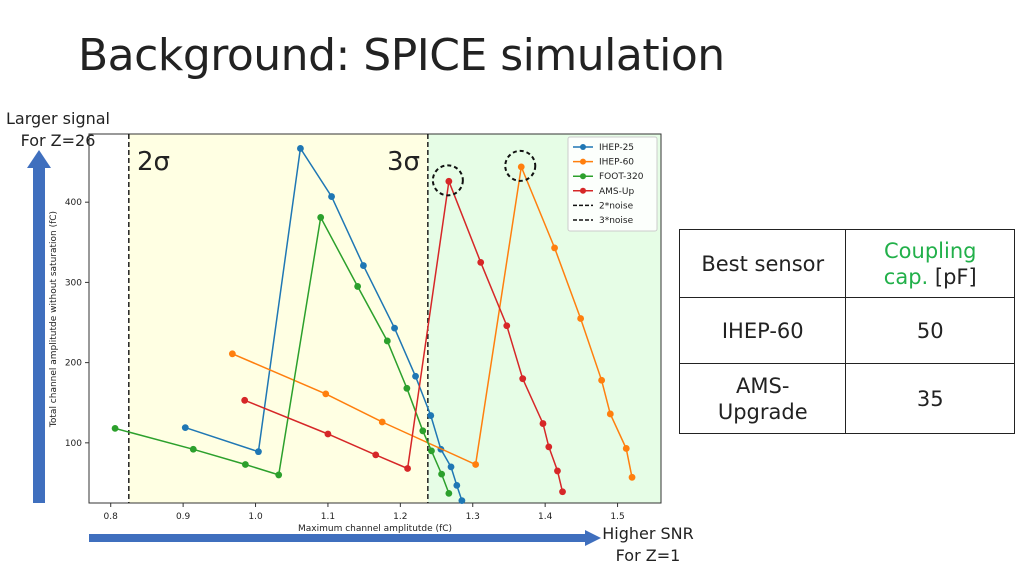  What do you see at coordinates (616, 206) in the screenshot?
I see `legend-label: 2*noise` at bounding box center [616, 206].